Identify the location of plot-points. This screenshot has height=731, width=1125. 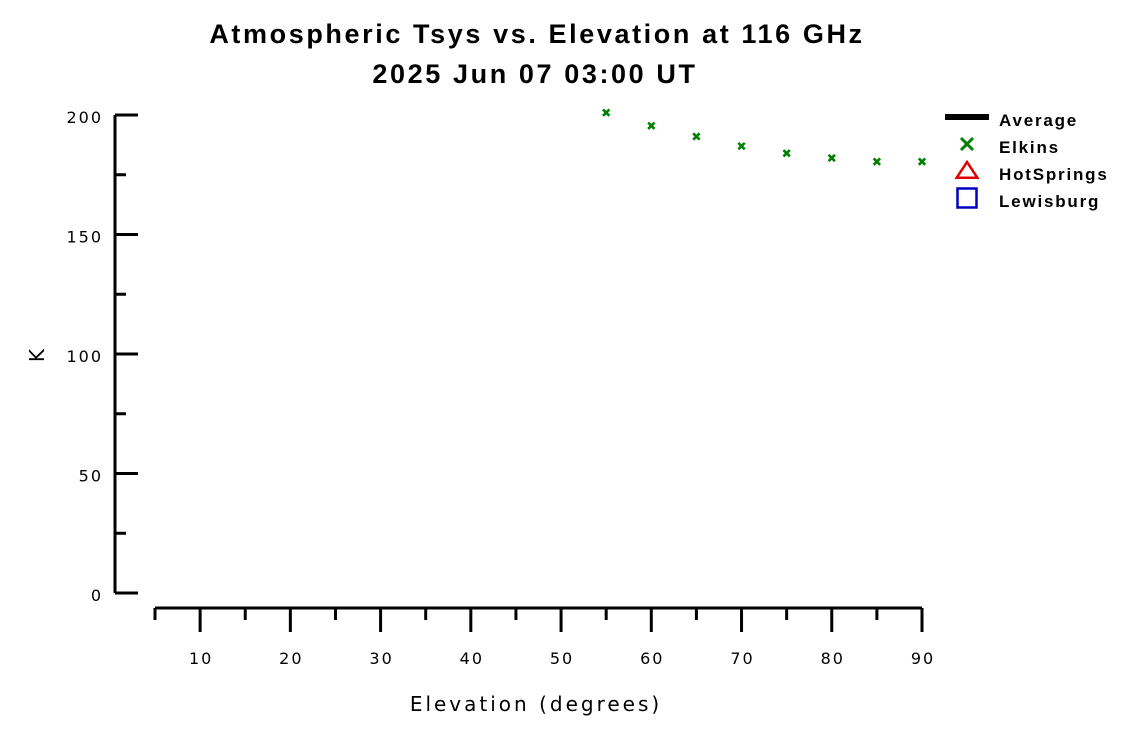
(764, 137).